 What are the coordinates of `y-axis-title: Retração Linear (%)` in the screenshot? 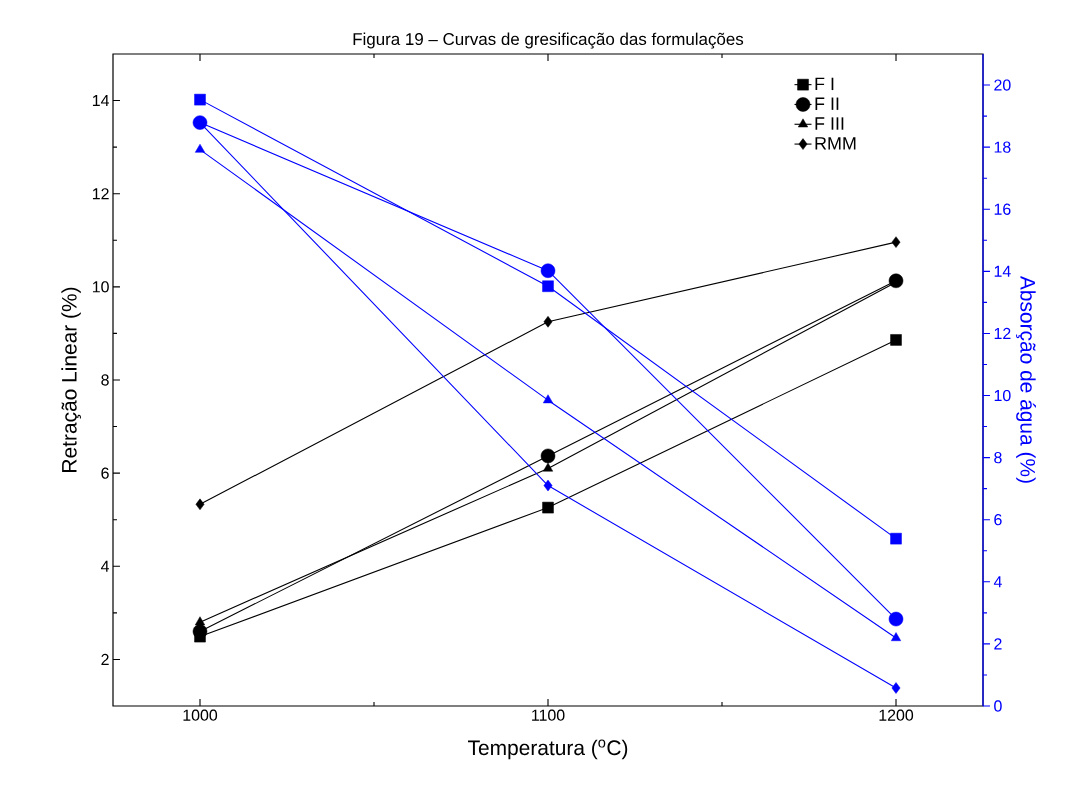 It's located at (71, 379).